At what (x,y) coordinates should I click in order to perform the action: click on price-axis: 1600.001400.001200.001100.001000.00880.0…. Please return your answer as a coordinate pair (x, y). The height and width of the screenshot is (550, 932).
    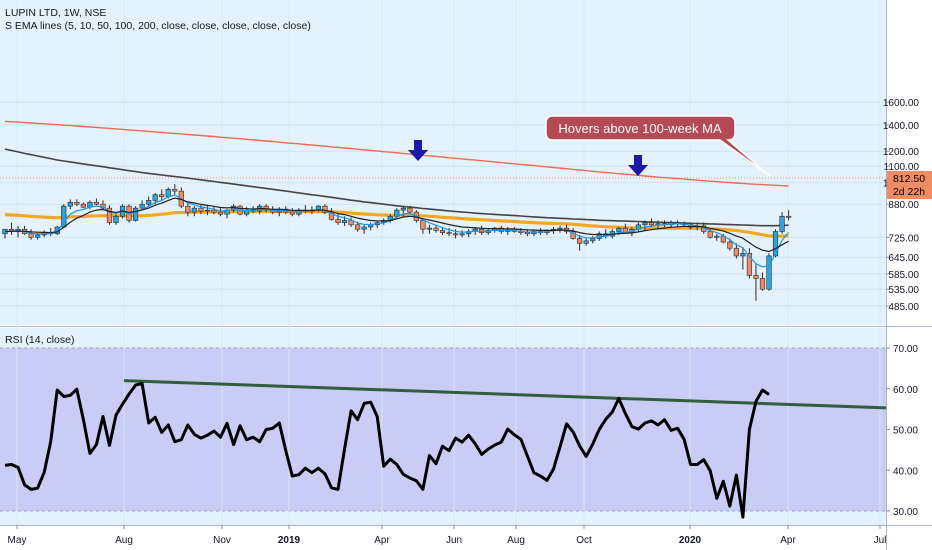
    Looking at the image, I should click on (901, 205).